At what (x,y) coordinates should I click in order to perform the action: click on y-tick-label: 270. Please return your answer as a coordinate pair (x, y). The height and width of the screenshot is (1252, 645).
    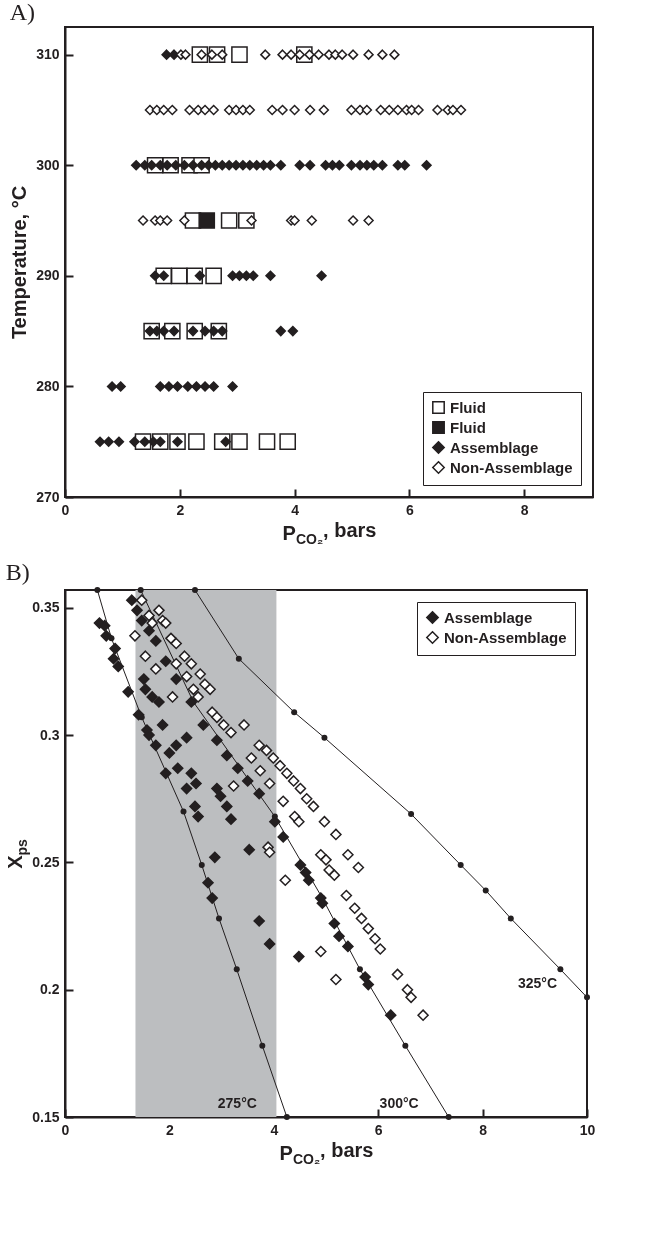
    Looking at the image, I should click on (48, 496).